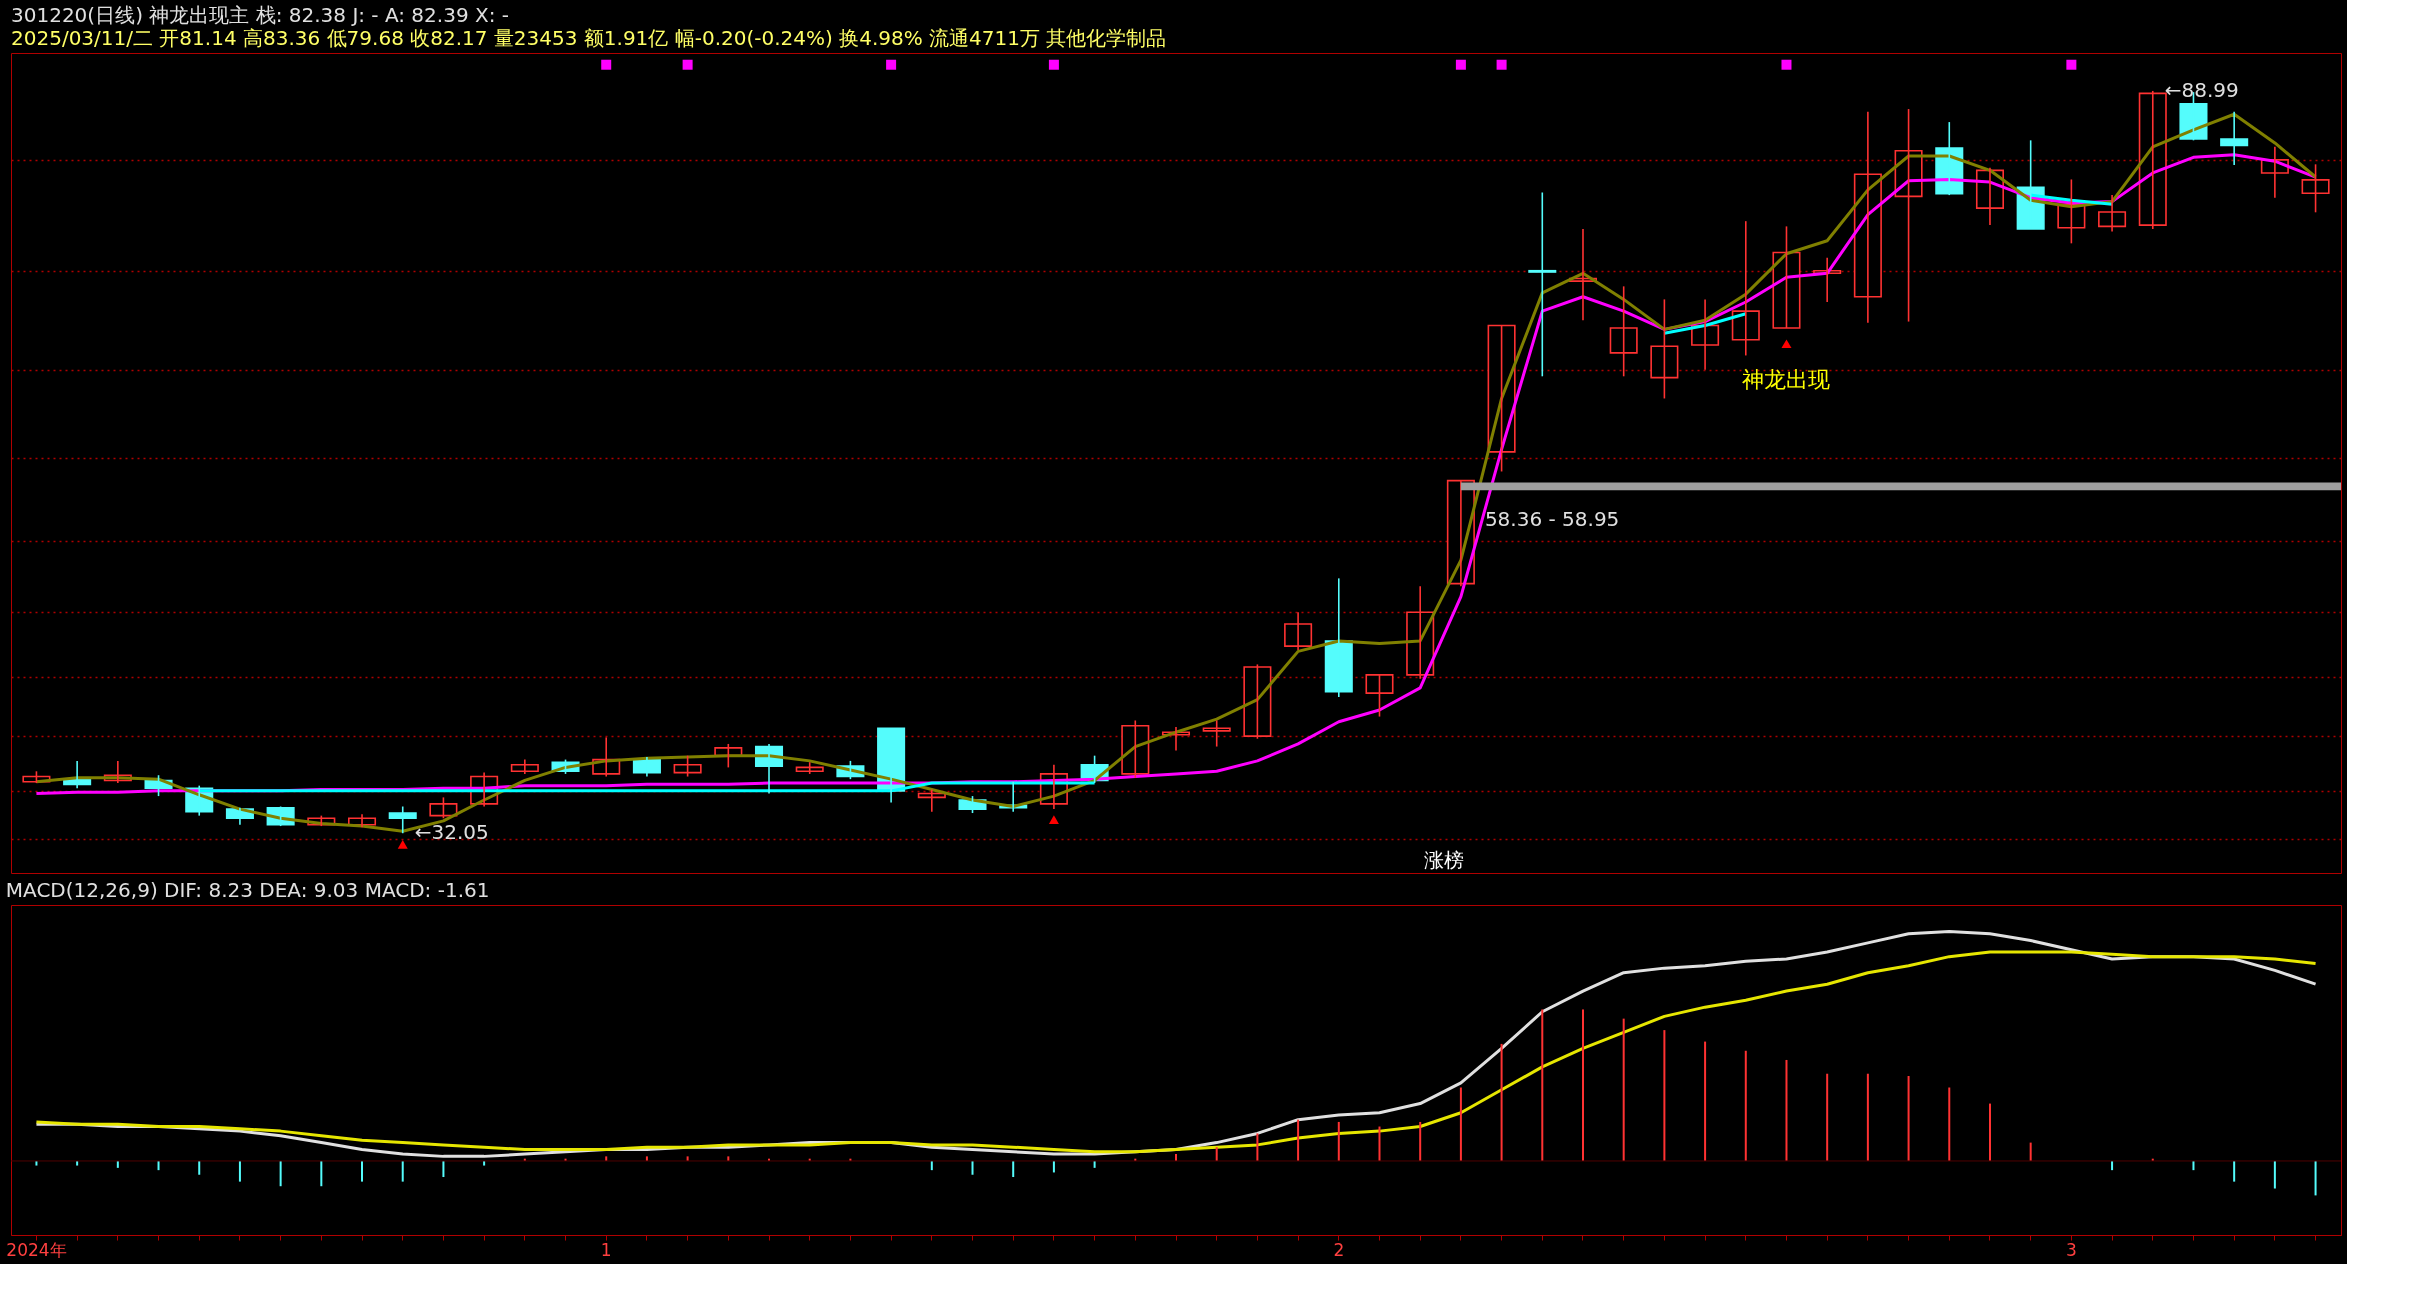 Image resolution: width=2415 pixels, height=1312 pixels. I want to click on annotation: 涨榜, so click(1443, 860).